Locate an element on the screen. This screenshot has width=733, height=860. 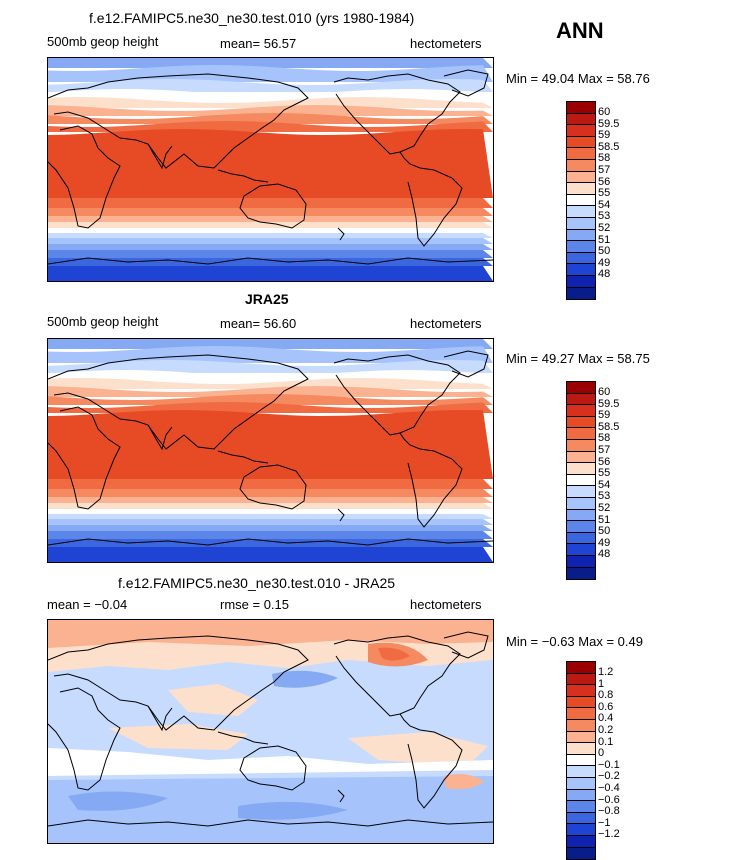
season-label: ANN is located at coordinates (580, 30).